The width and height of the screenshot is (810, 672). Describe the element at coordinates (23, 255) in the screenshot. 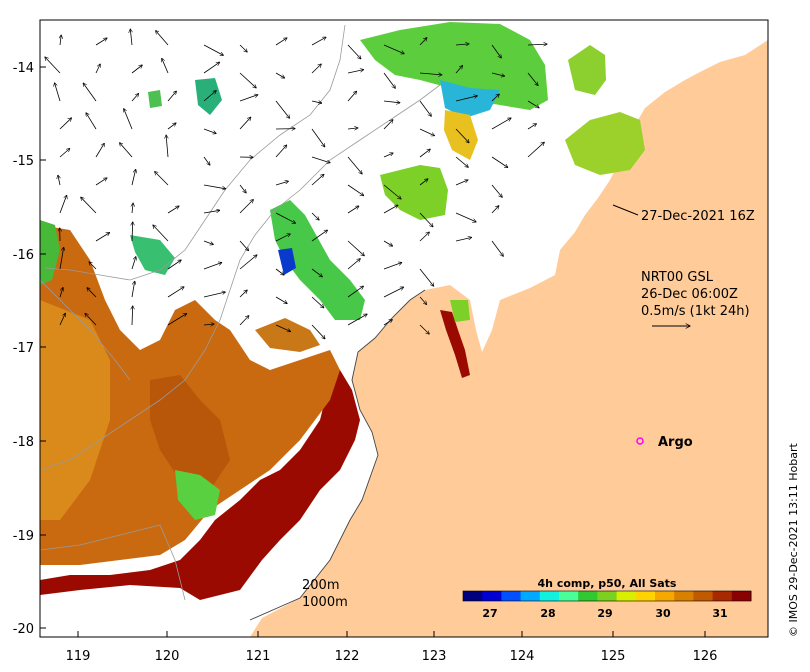

I see `lat-tick-label: -16` at that location.